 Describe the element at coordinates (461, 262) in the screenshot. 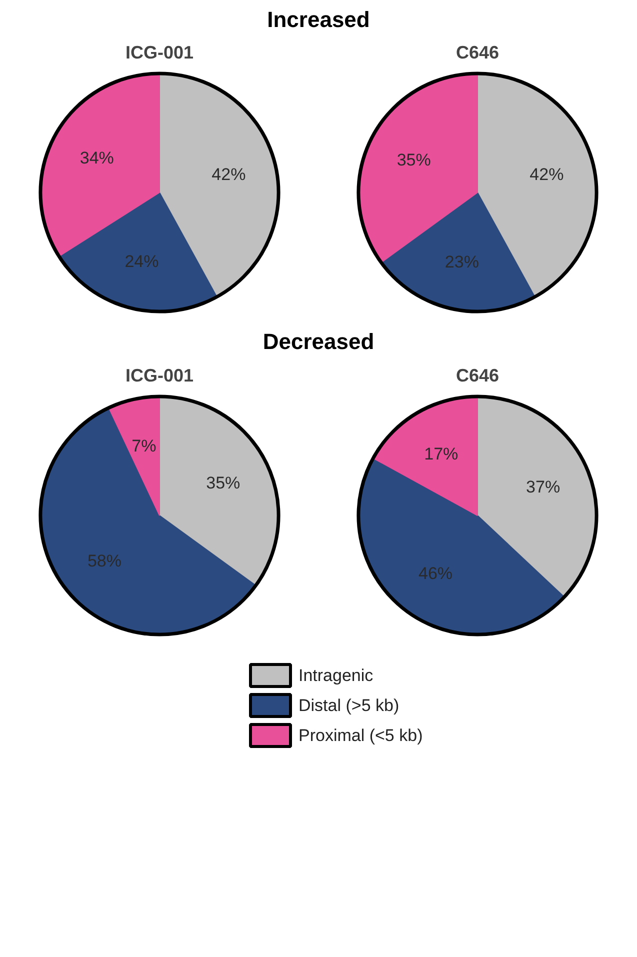

I see `data-label: 23%` at that location.